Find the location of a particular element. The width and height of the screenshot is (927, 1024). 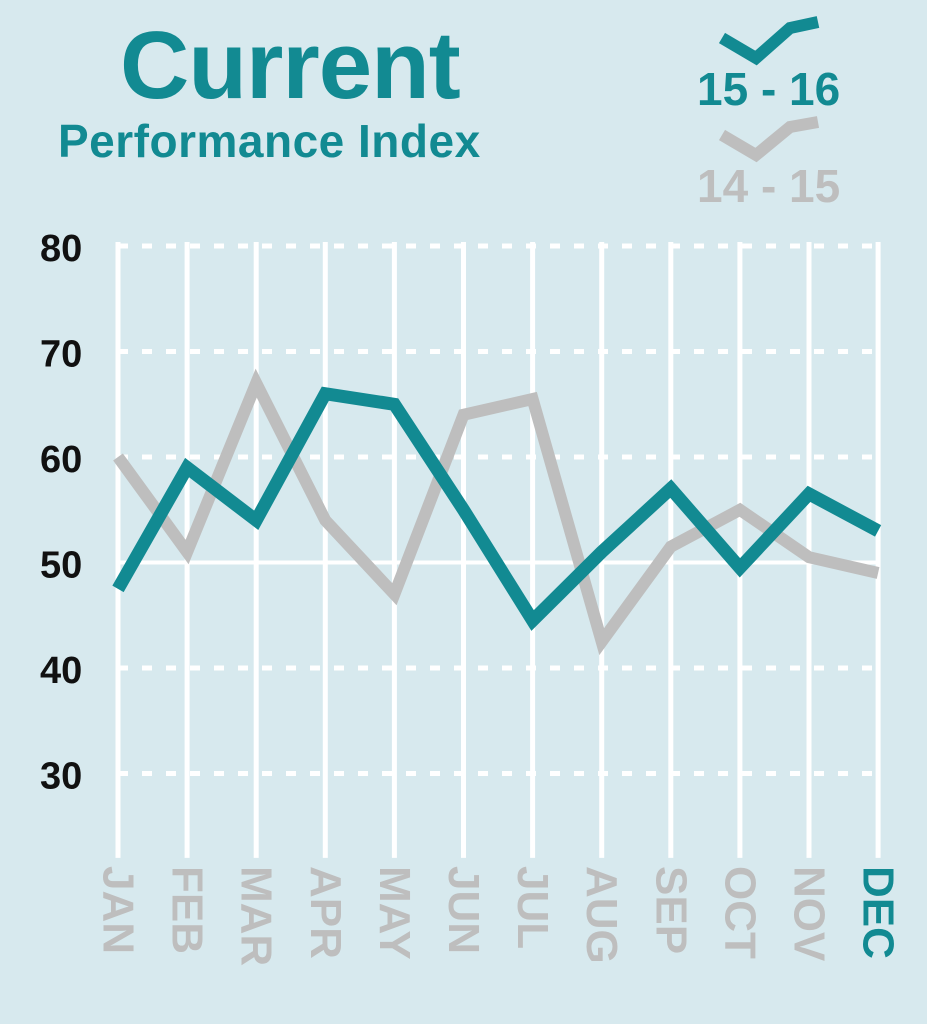

x-tick-oct: OCT is located at coordinates (739, 912).